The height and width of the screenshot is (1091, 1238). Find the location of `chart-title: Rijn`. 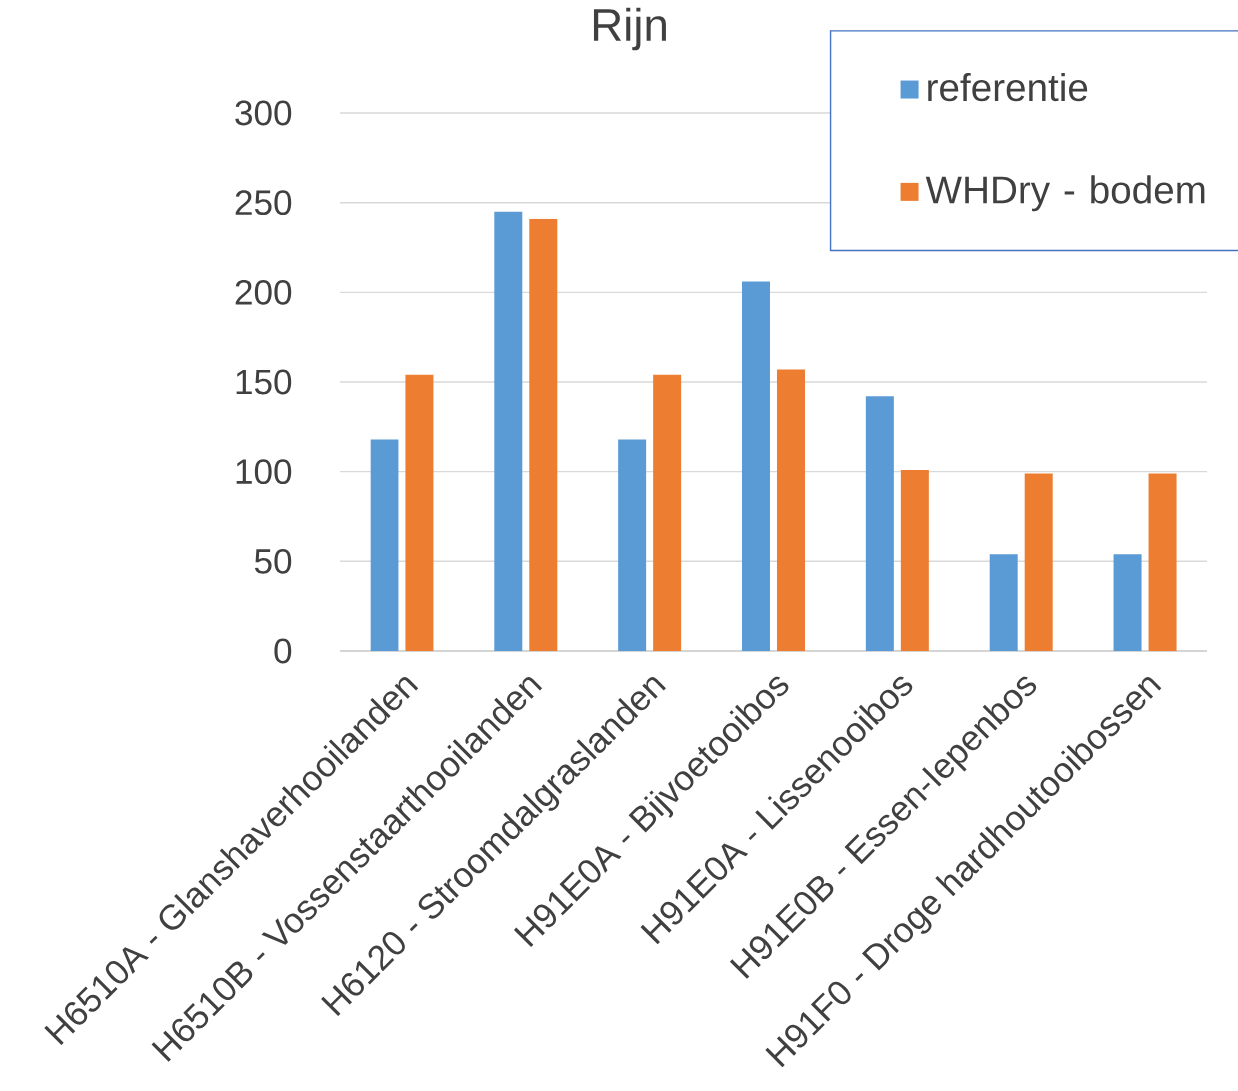

chart-title: Rijn is located at coordinates (629, 29).